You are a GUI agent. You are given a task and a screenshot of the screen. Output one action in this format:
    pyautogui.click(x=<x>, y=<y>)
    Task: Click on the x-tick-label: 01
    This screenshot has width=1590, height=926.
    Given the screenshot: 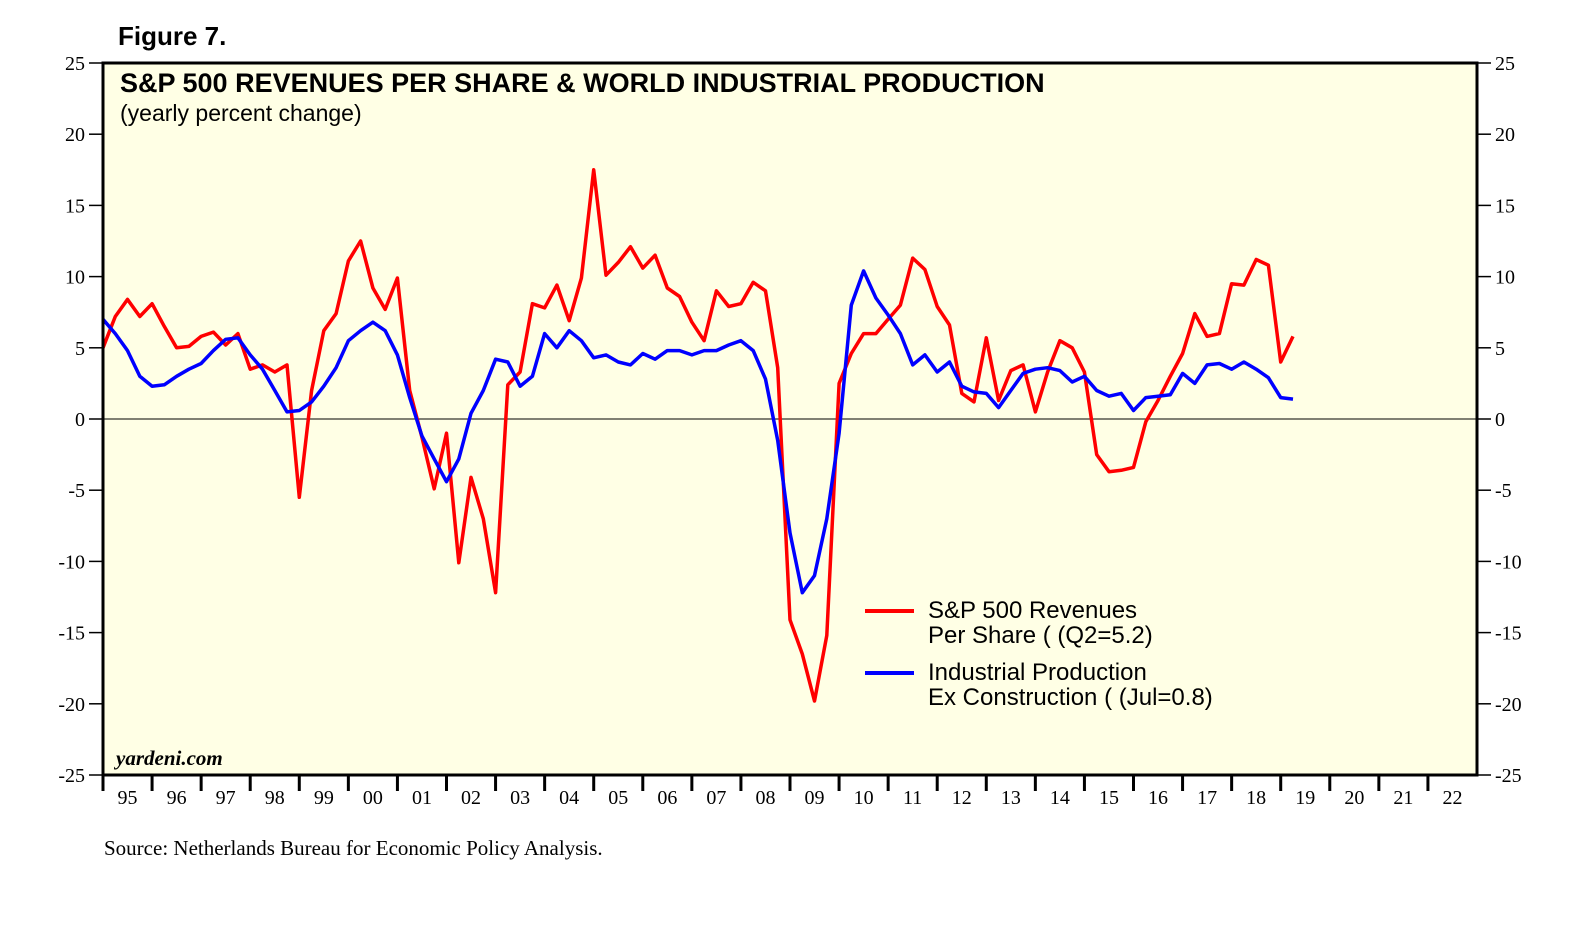 What is the action you would take?
    pyautogui.click(x=422, y=798)
    